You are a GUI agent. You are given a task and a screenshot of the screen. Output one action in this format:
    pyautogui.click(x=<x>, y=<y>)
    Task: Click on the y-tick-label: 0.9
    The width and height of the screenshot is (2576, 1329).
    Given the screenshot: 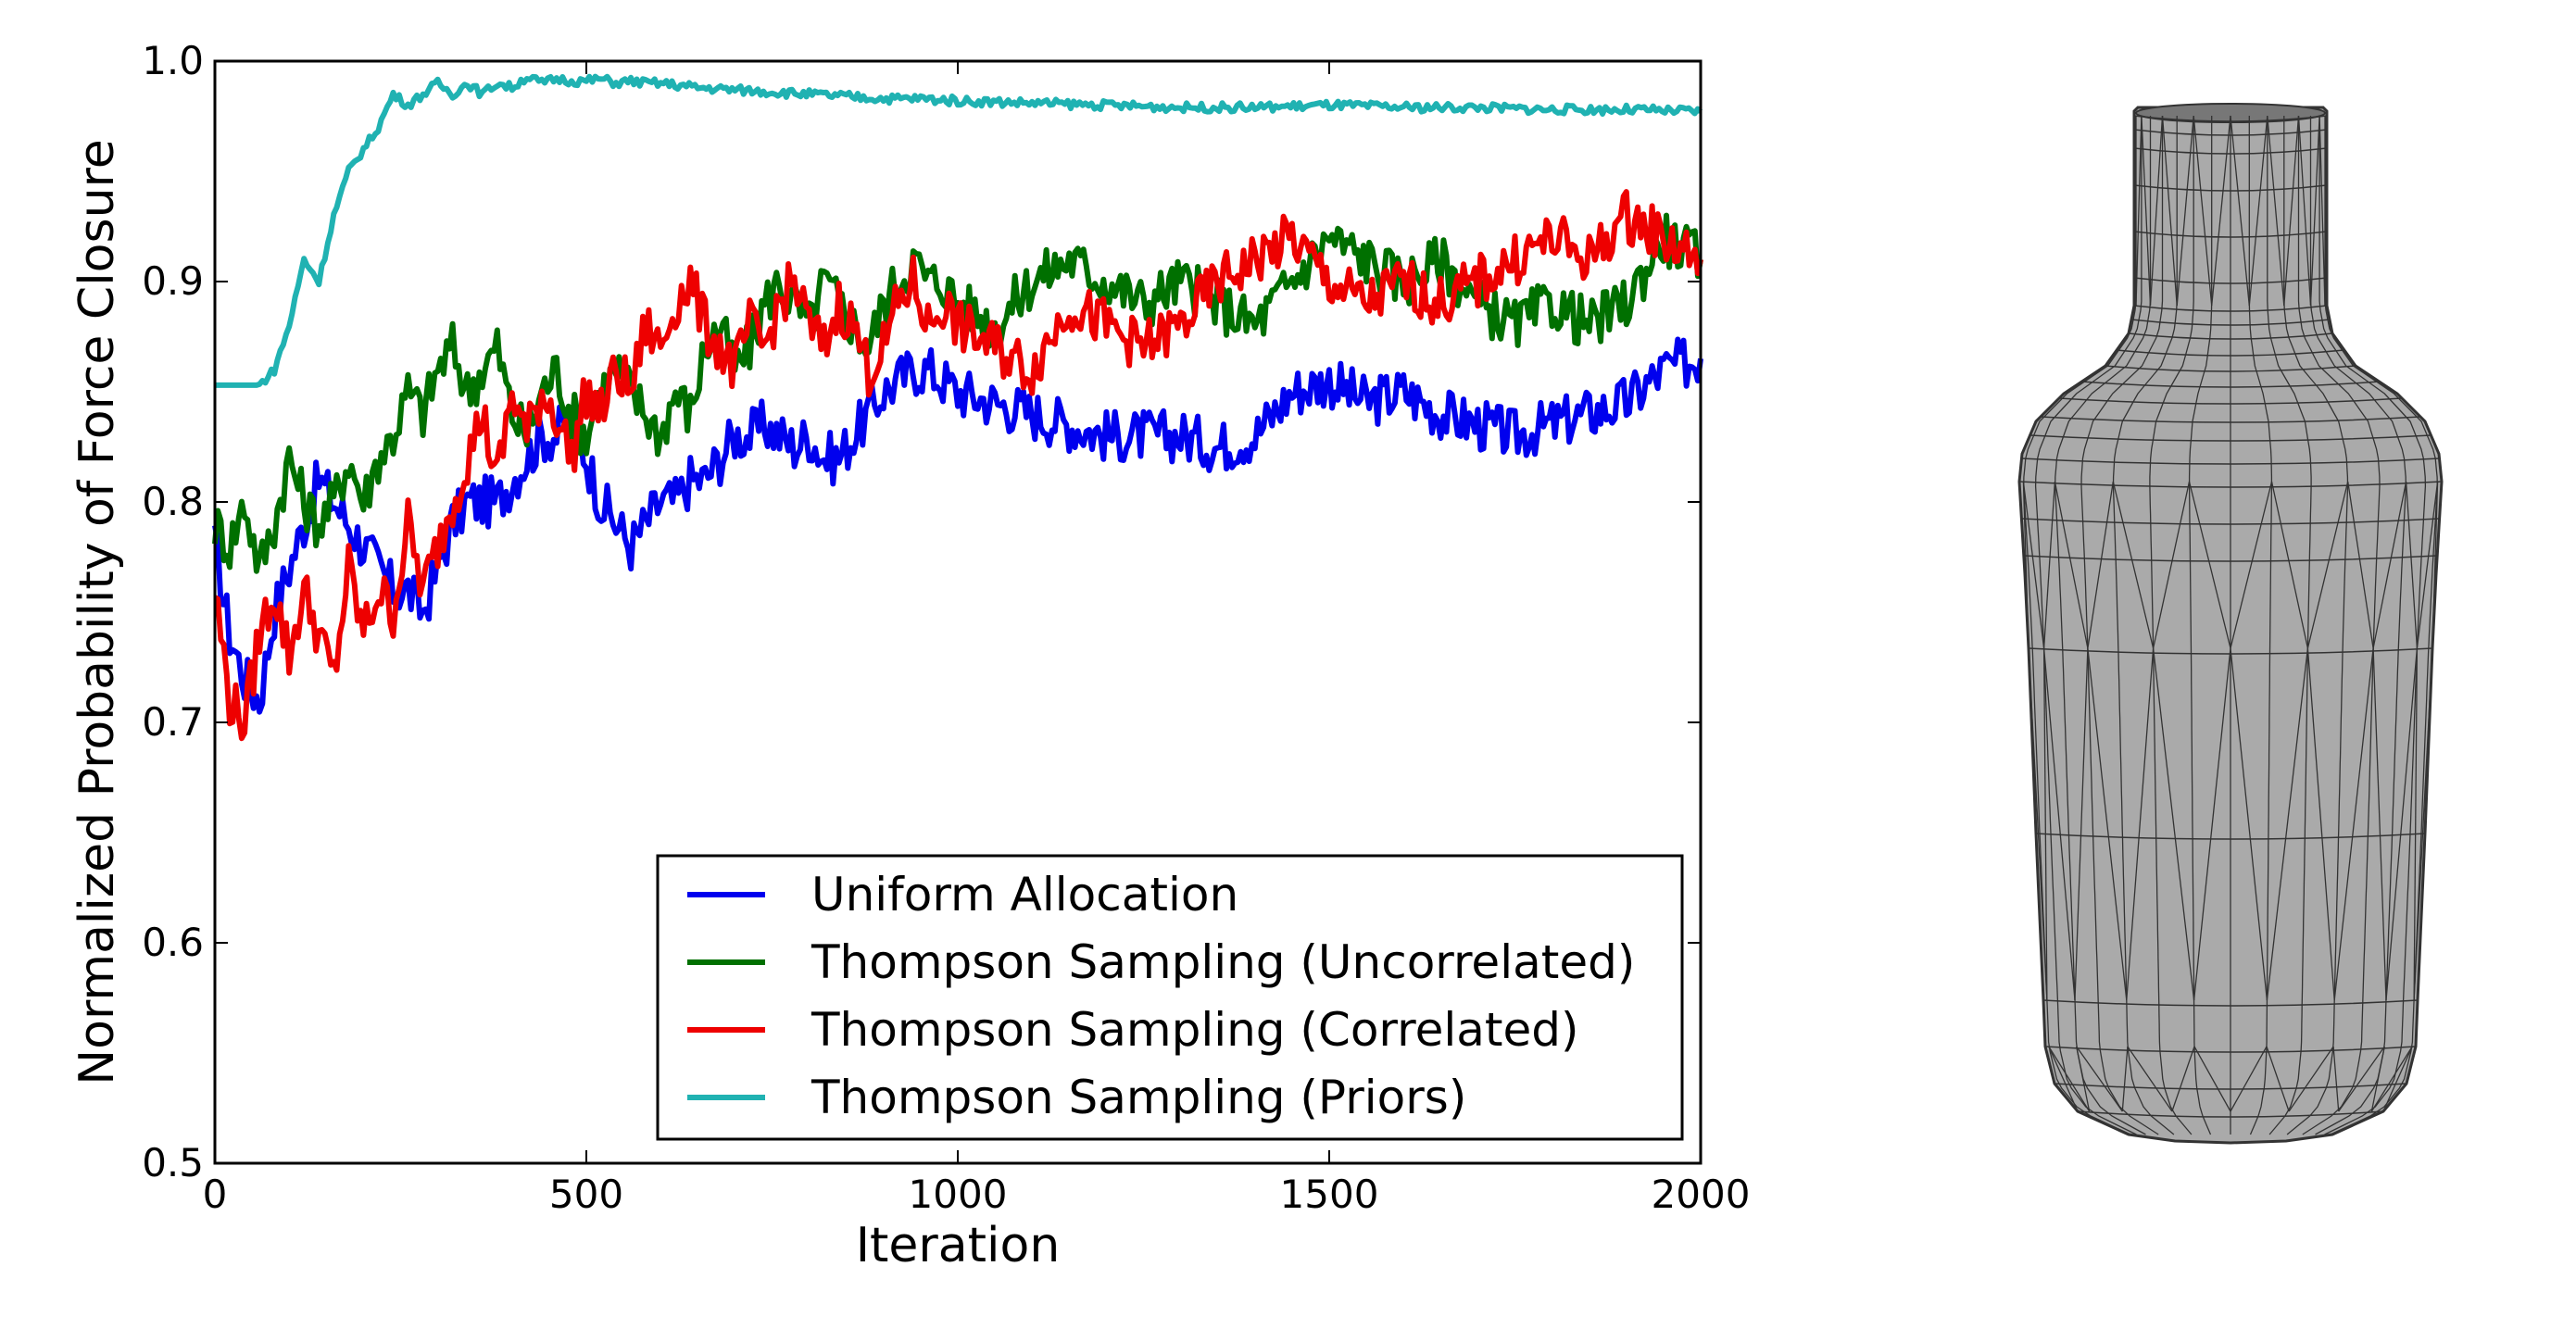 What is the action you would take?
    pyautogui.click(x=173, y=281)
    